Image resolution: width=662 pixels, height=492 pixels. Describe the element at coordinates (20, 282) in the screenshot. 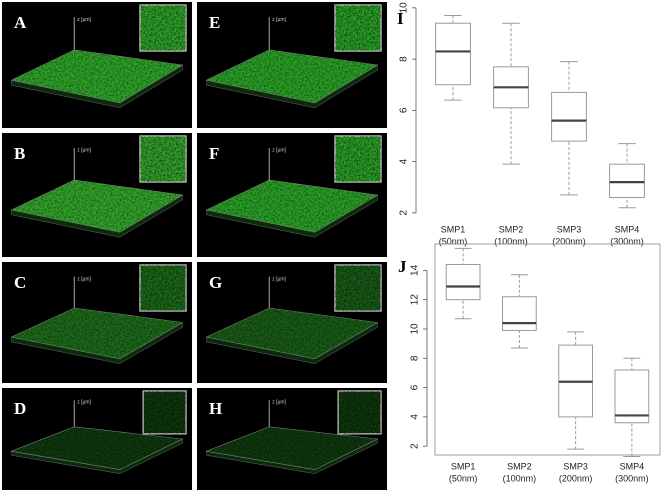

I see `panel-letter: C` at that location.